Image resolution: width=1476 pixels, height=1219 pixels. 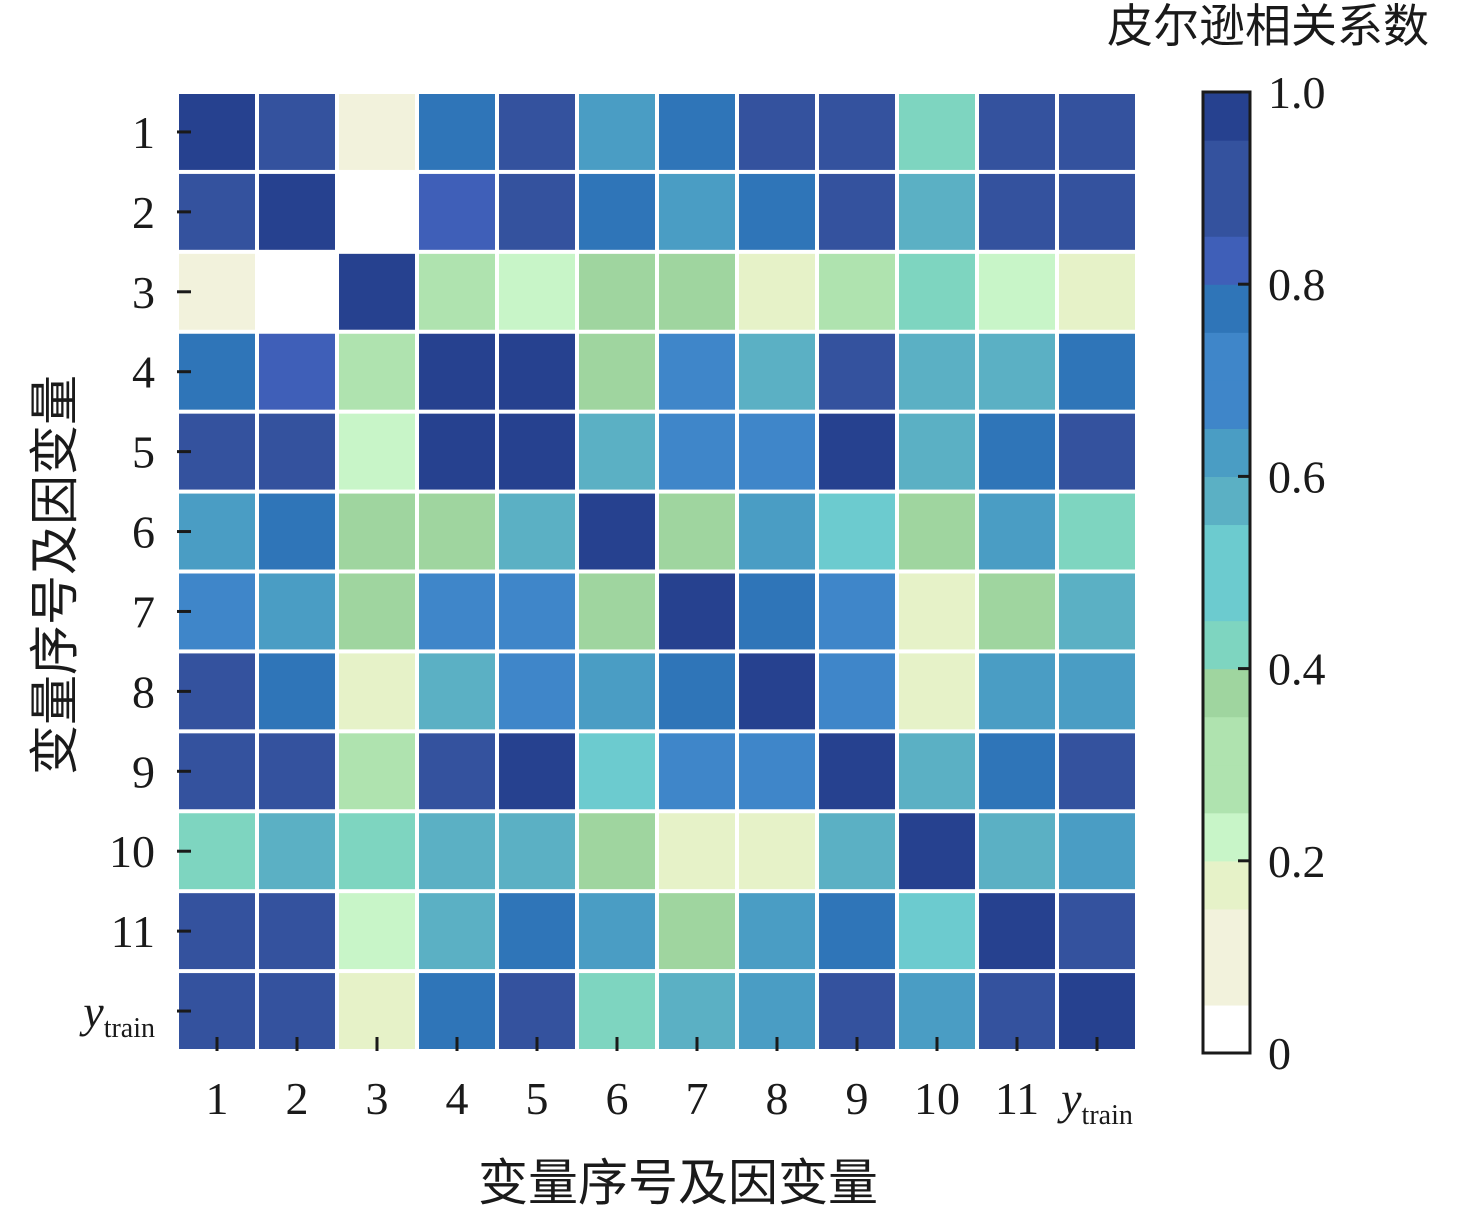 What do you see at coordinates (1097, 771) in the screenshot?
I see `heatmap-cell-9-y_train` at bounding box center [1097, 771].